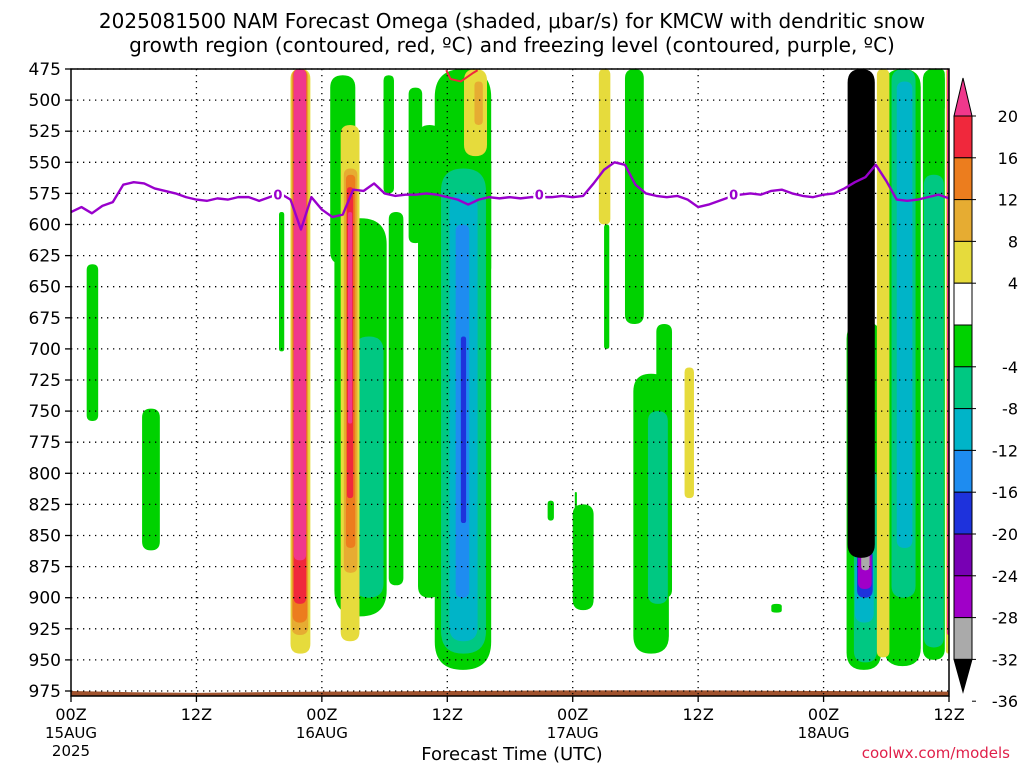  I want to click on freezing-level-label-1: 0, so click(539, 196).